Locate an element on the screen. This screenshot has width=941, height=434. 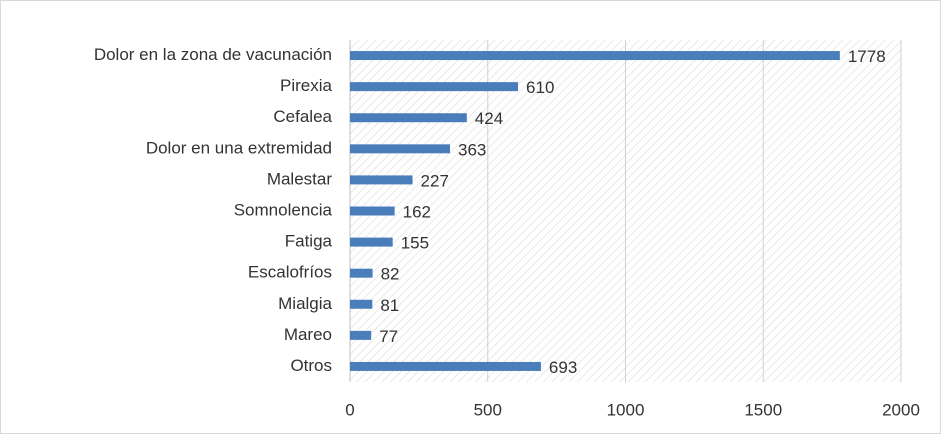
data-label: 155 is located at coordinates (415, 243).